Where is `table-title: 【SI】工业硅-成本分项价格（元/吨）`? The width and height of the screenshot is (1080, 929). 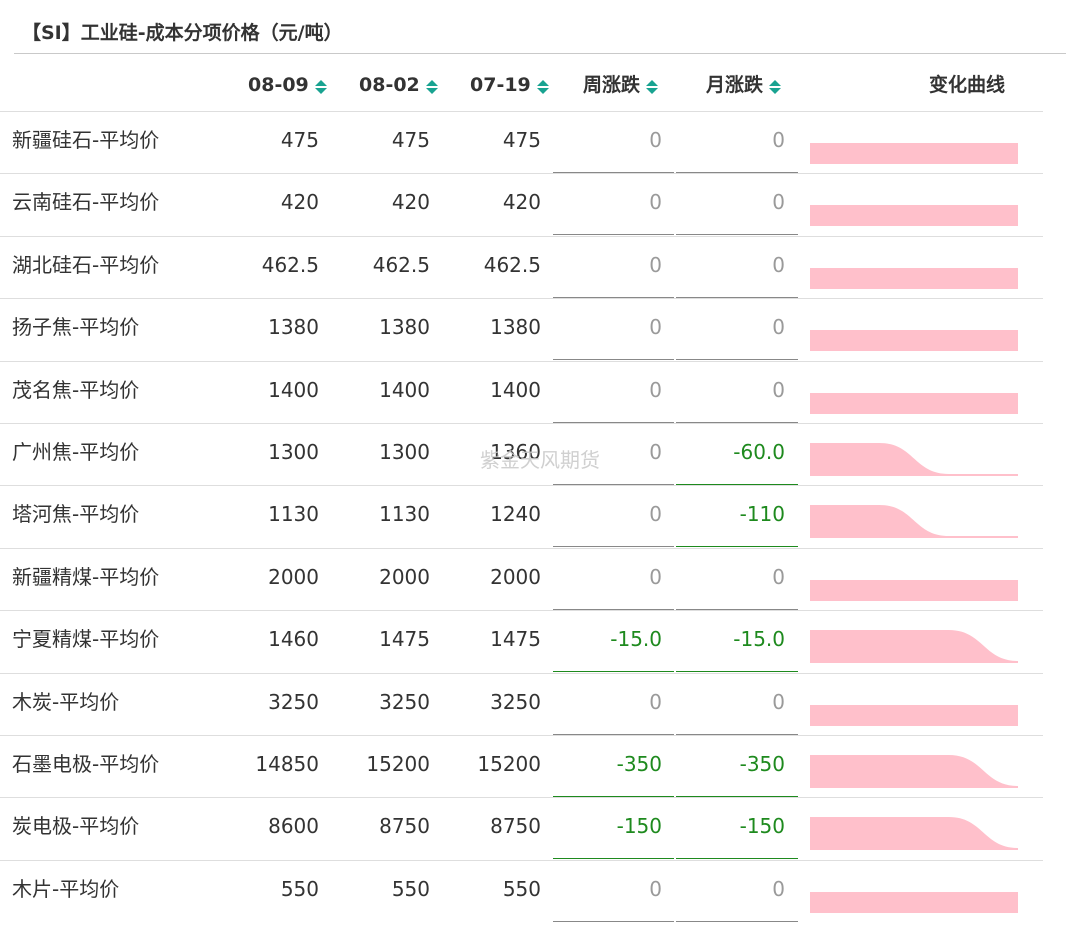 table-title: 【SI】工业硅-成本分项价格（元/吨） is located at coordinates (182, 33).